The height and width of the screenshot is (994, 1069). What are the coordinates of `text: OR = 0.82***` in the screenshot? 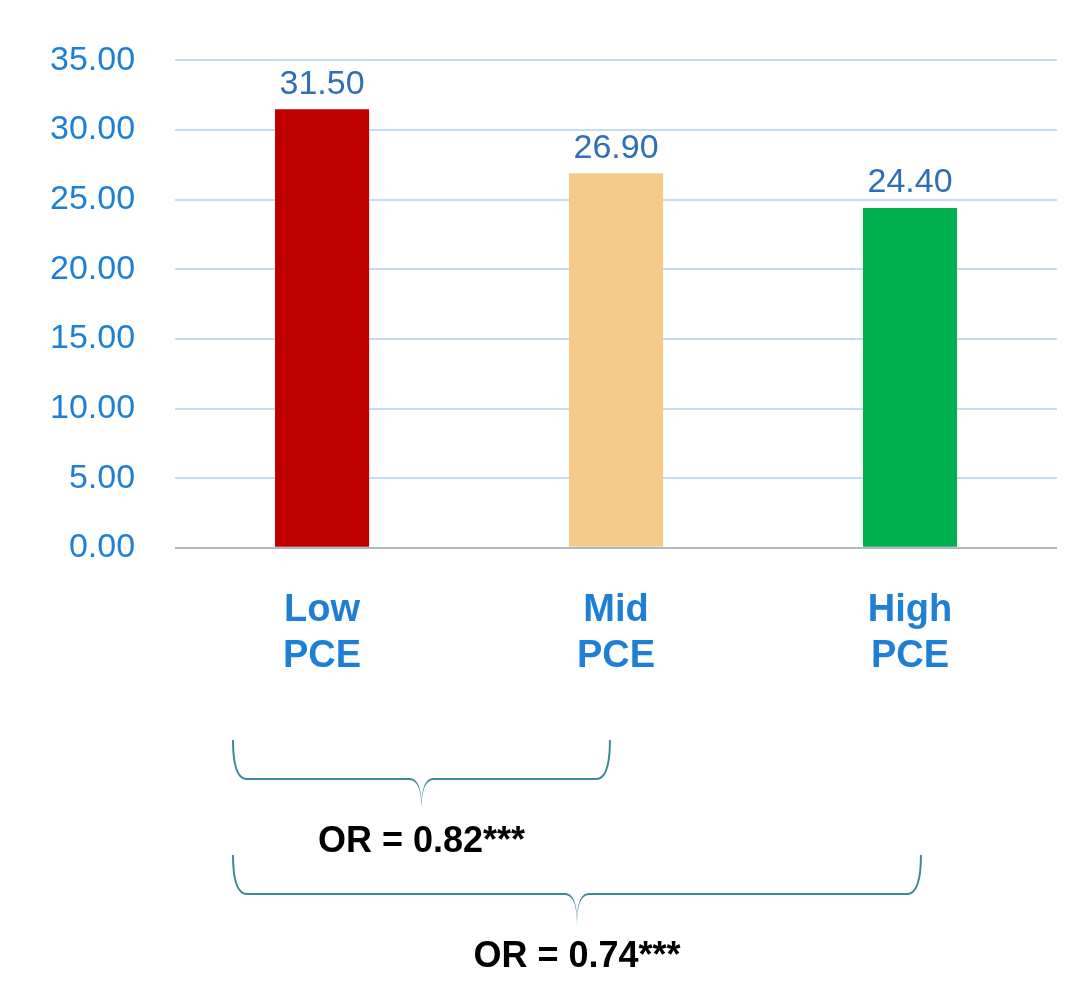 It's located at (421, 839).